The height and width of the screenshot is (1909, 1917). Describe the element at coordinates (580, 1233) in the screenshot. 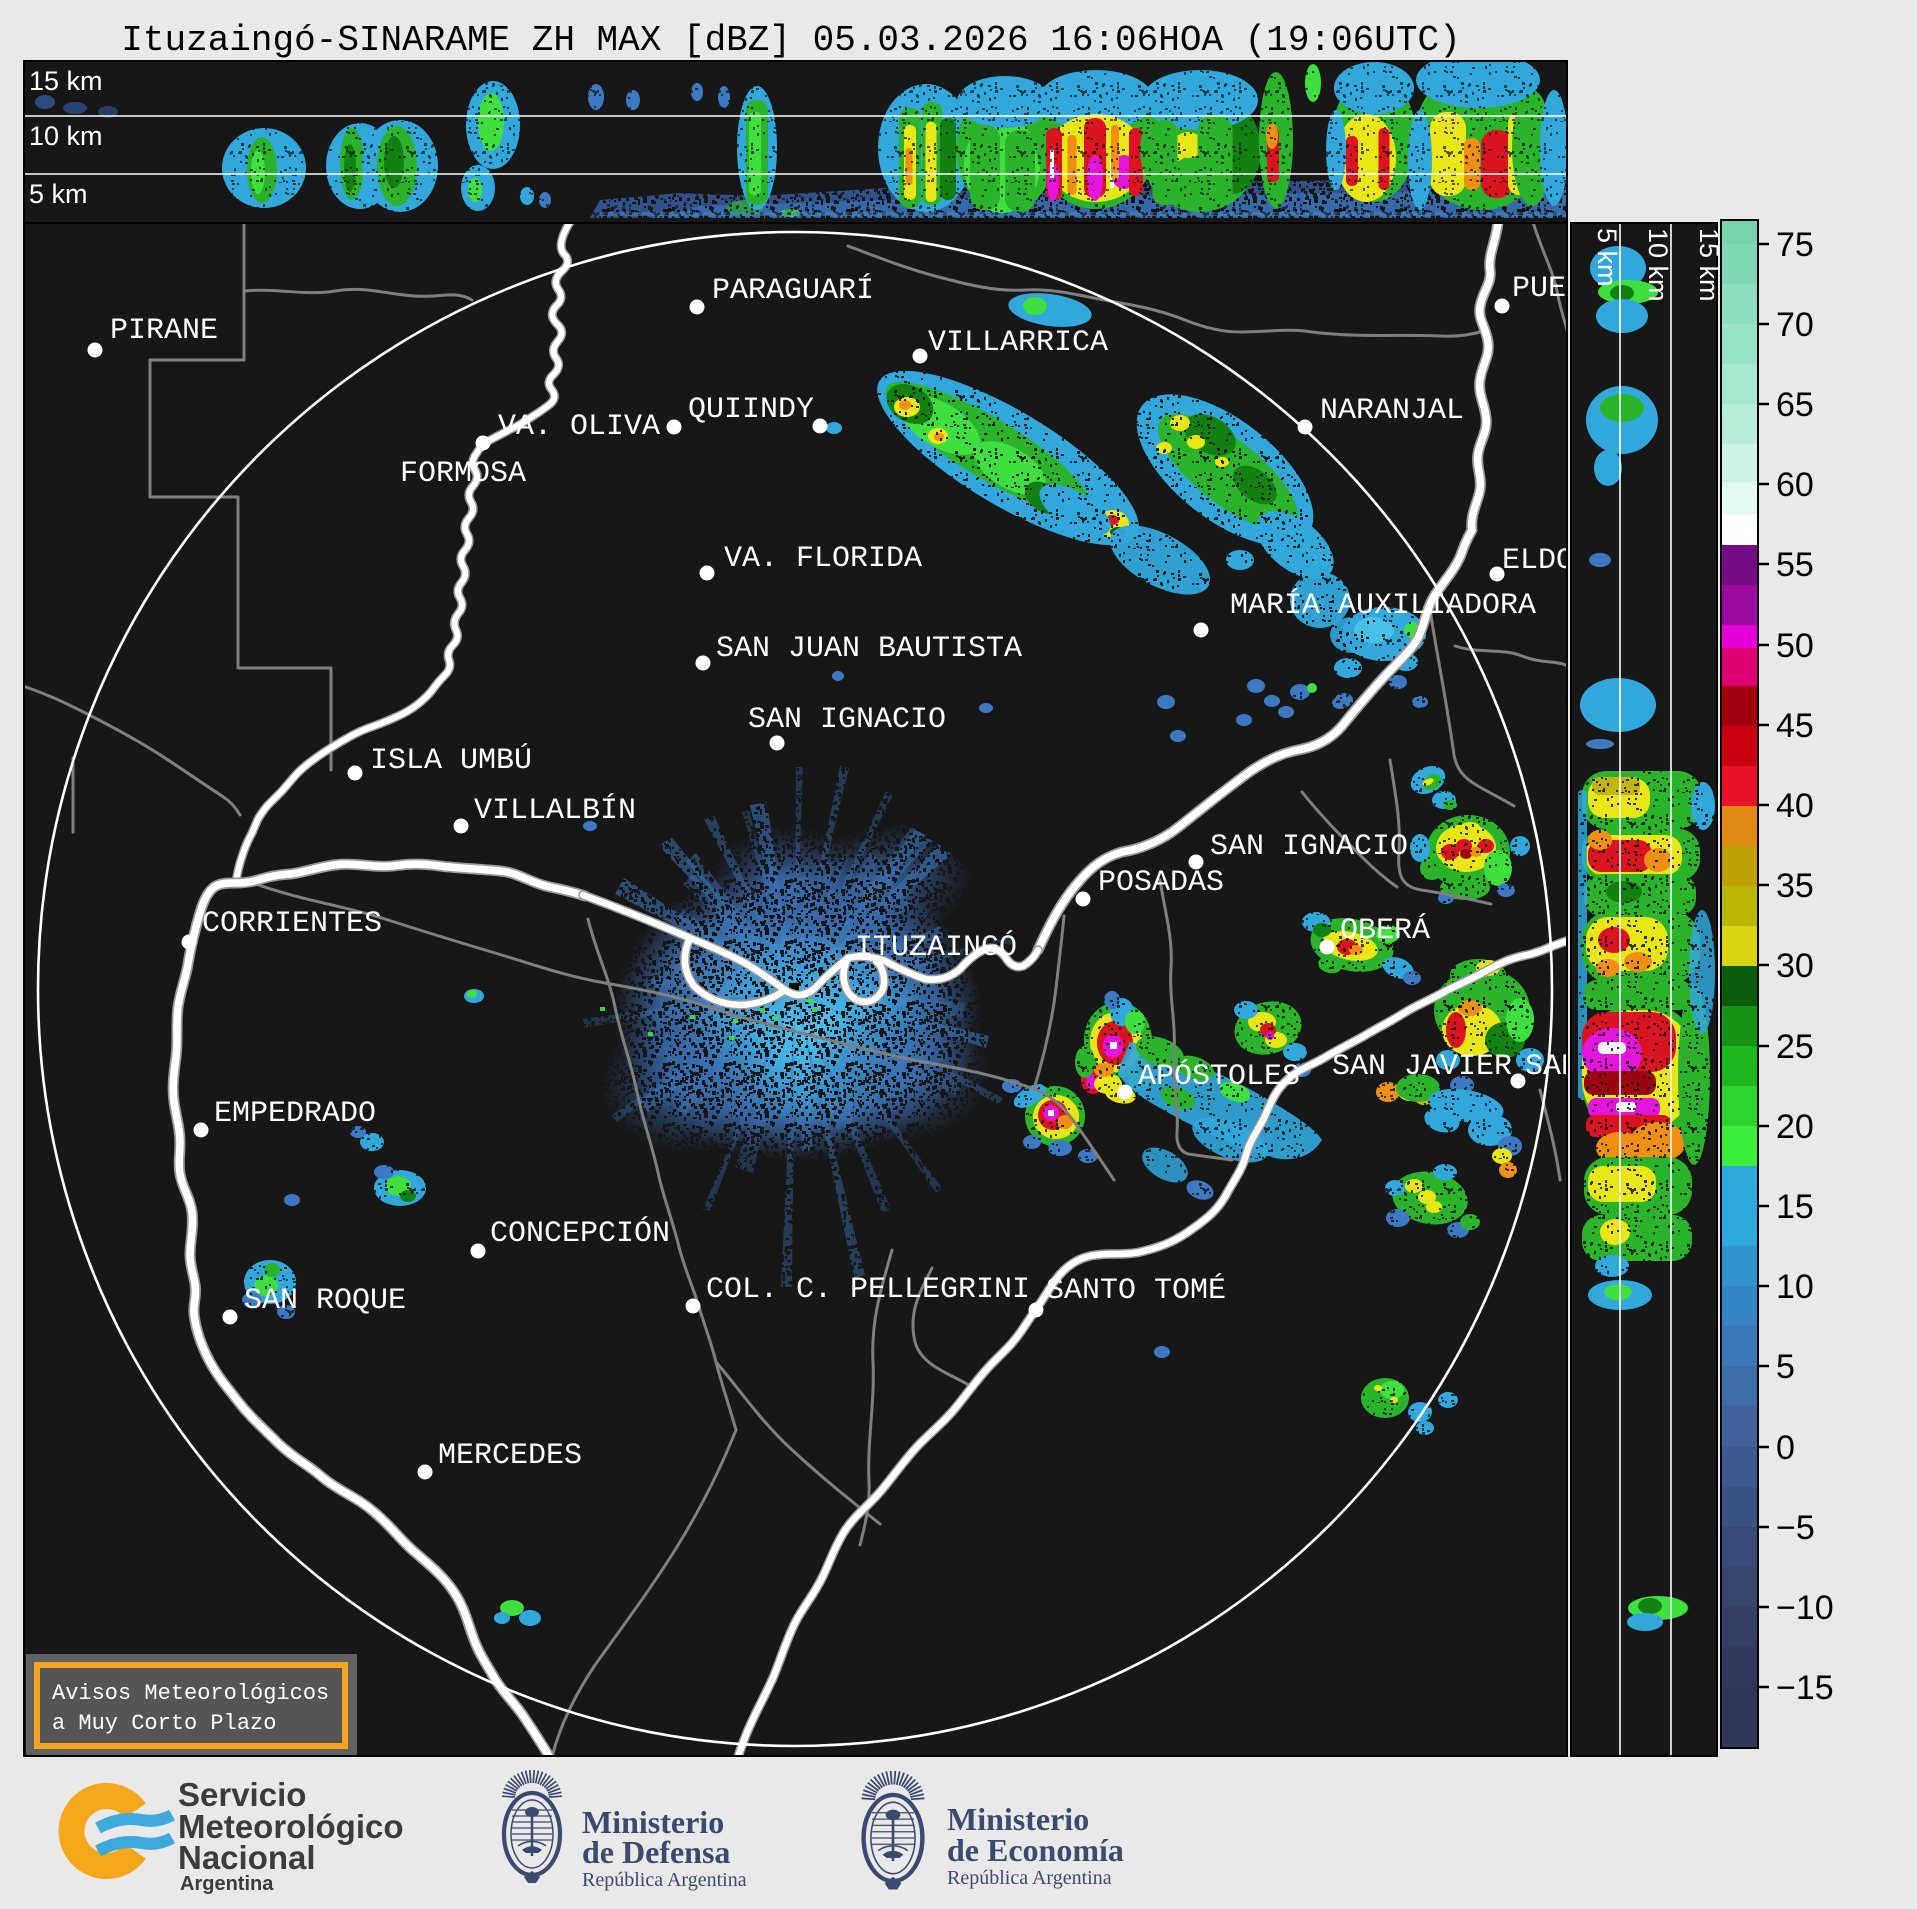

I see `svg-text: CONCEPCIÓN` at that location.